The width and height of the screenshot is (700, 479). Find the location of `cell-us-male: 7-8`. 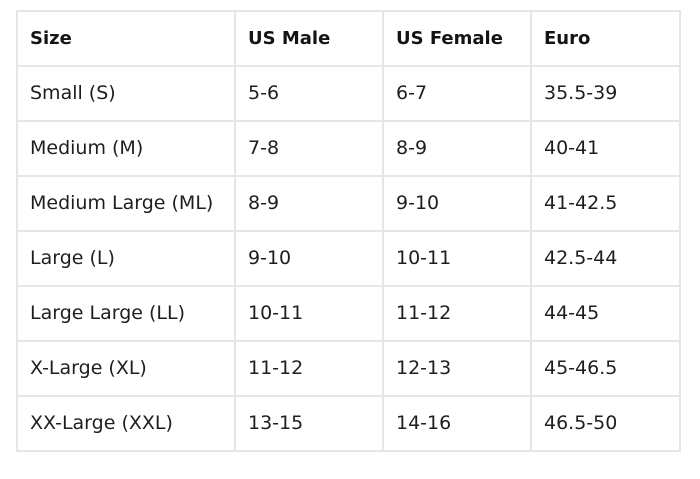

cell-us-male: 7-8 is located at coordinates (309, 148).